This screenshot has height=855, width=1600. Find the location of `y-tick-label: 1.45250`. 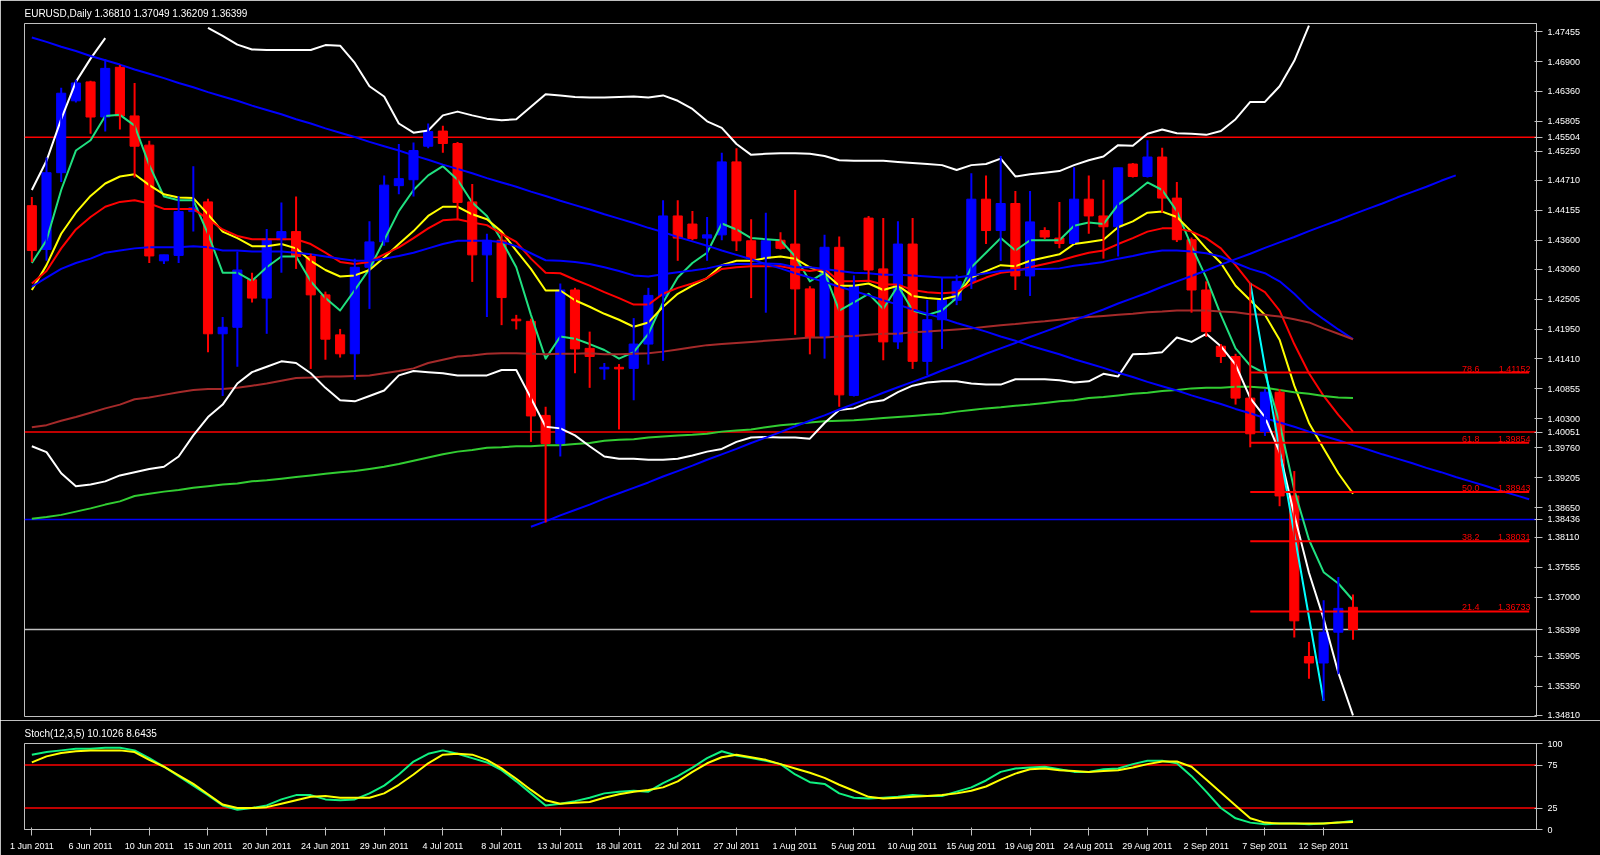

y-tick-label: 1.45250 is located at coordinates (1564, 151).